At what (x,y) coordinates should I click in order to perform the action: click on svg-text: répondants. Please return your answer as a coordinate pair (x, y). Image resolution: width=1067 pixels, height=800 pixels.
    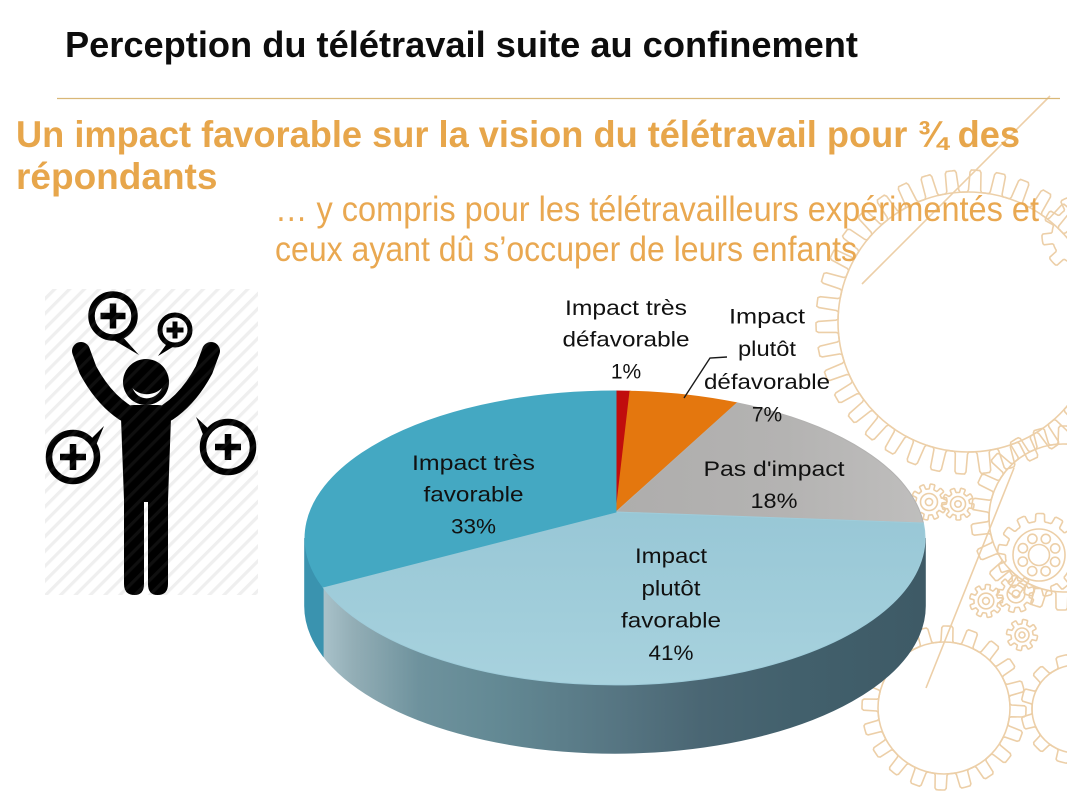
    Looking at the image, I should click on (116, 176).